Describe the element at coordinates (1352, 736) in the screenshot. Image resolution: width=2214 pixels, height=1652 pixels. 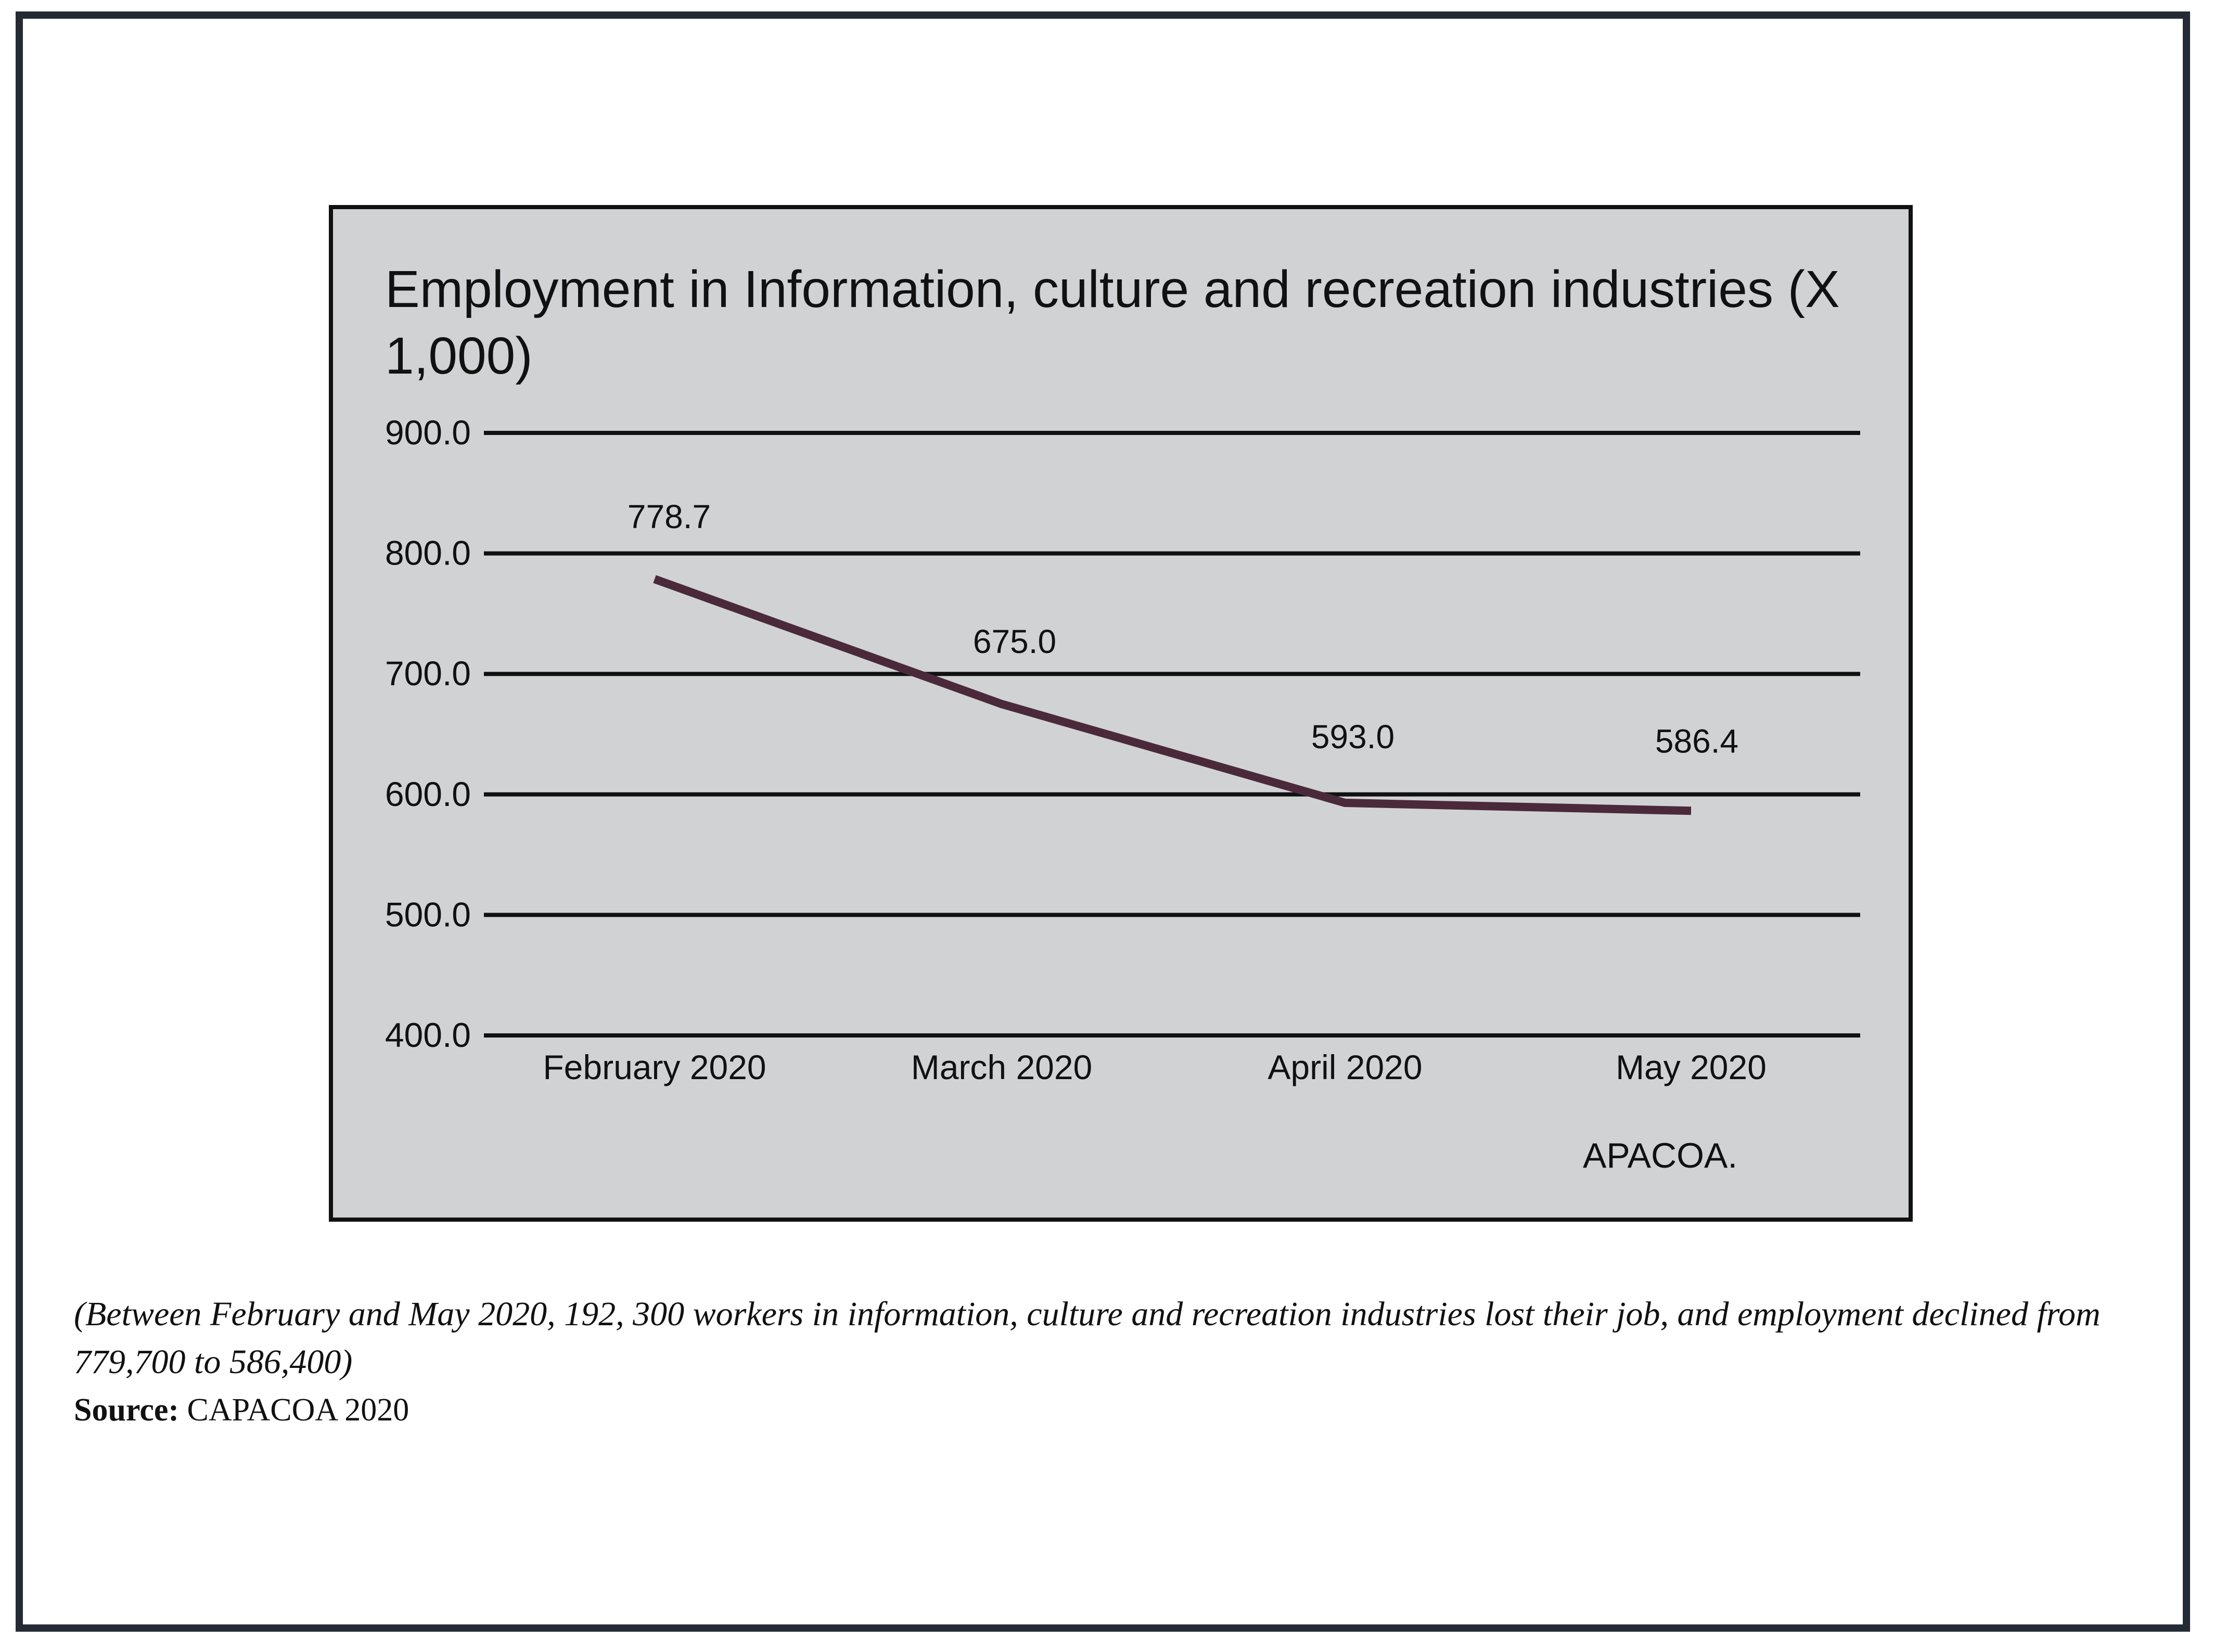
I see `data-label-2: 593.0` at that location.